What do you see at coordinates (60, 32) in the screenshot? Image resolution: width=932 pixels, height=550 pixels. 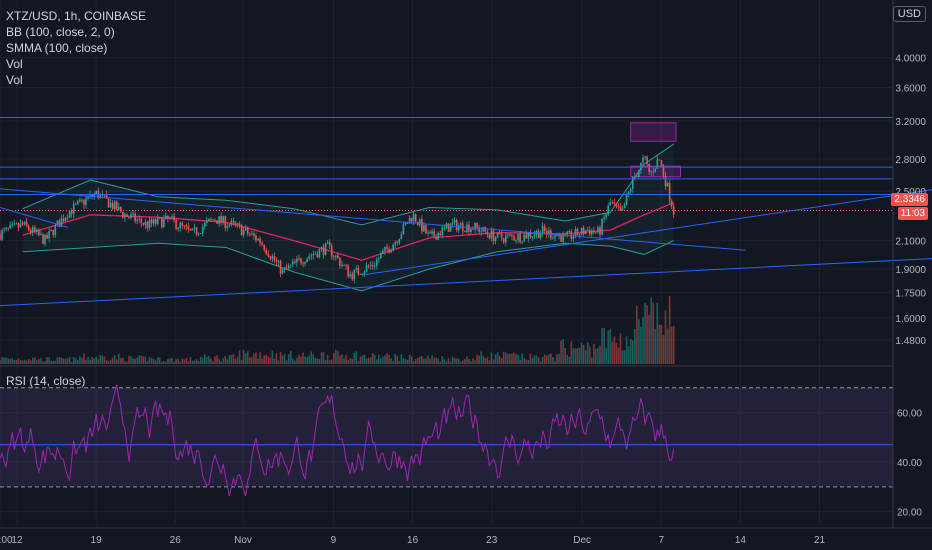 I see `legend-bb: BB (100, close, 2, 0)` at bounding box center [60, 32].